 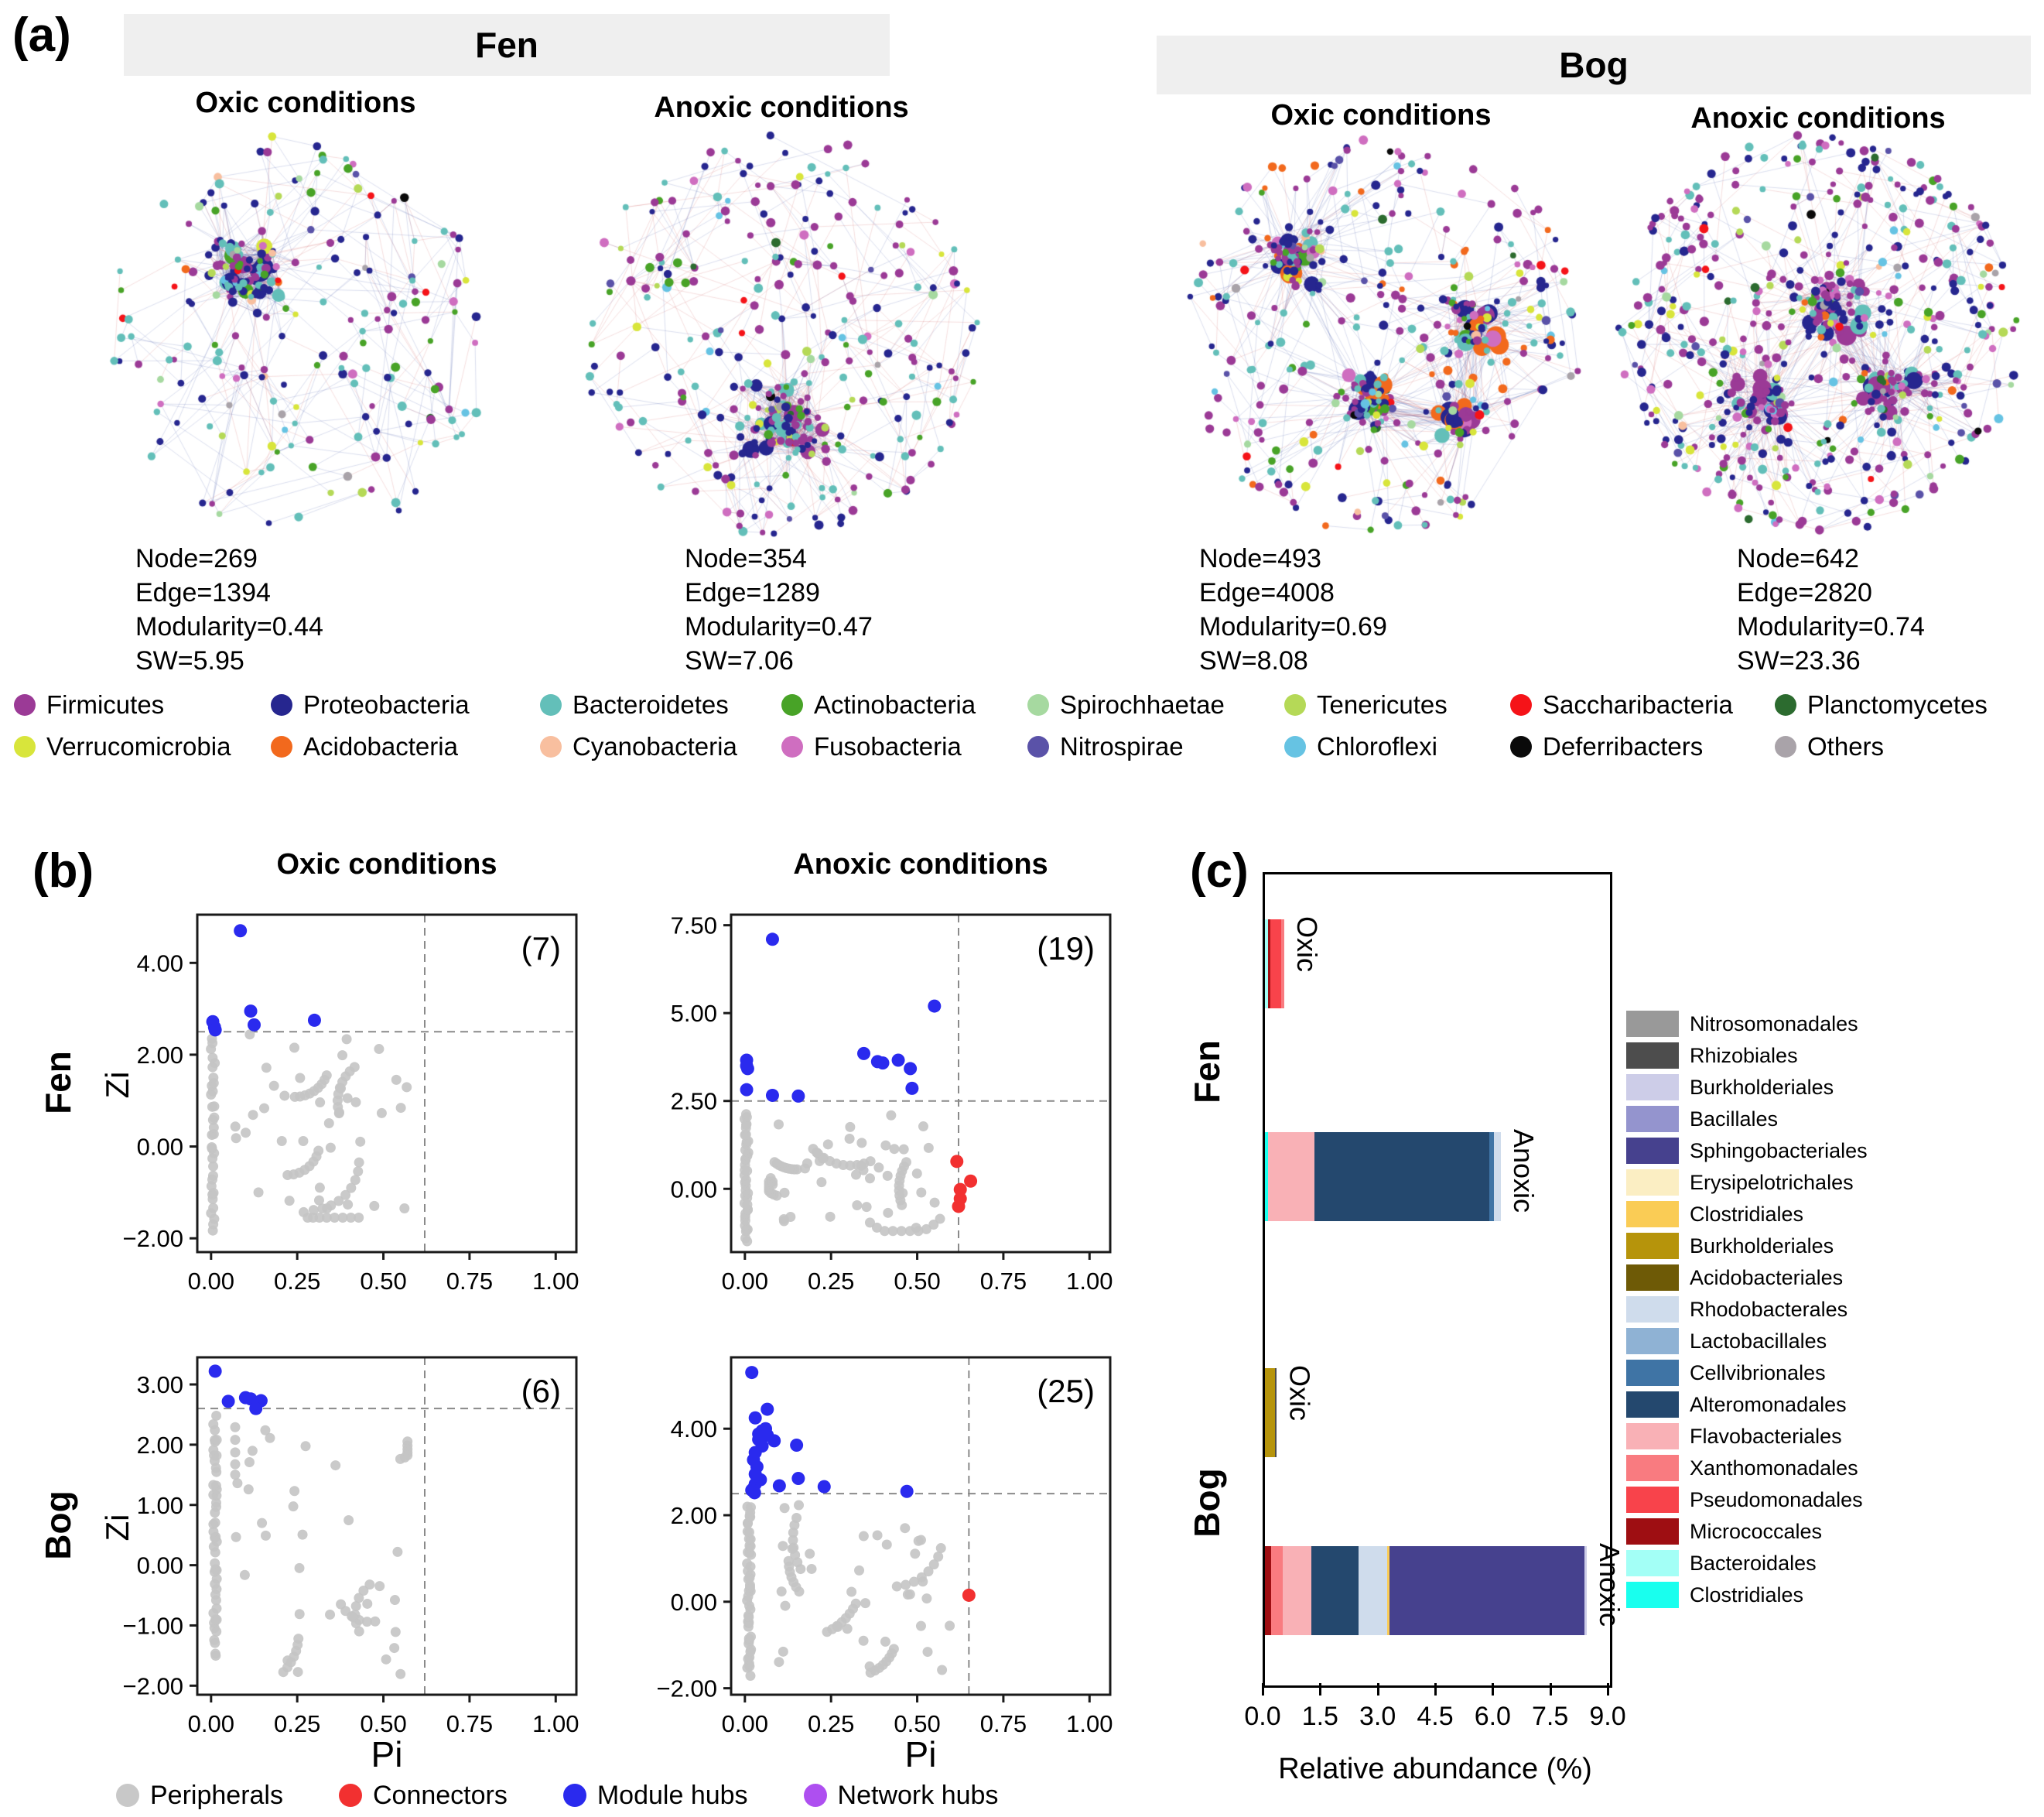 I want to click on bar-segment-xanthomonadales, so click(x=1277, y=1590).